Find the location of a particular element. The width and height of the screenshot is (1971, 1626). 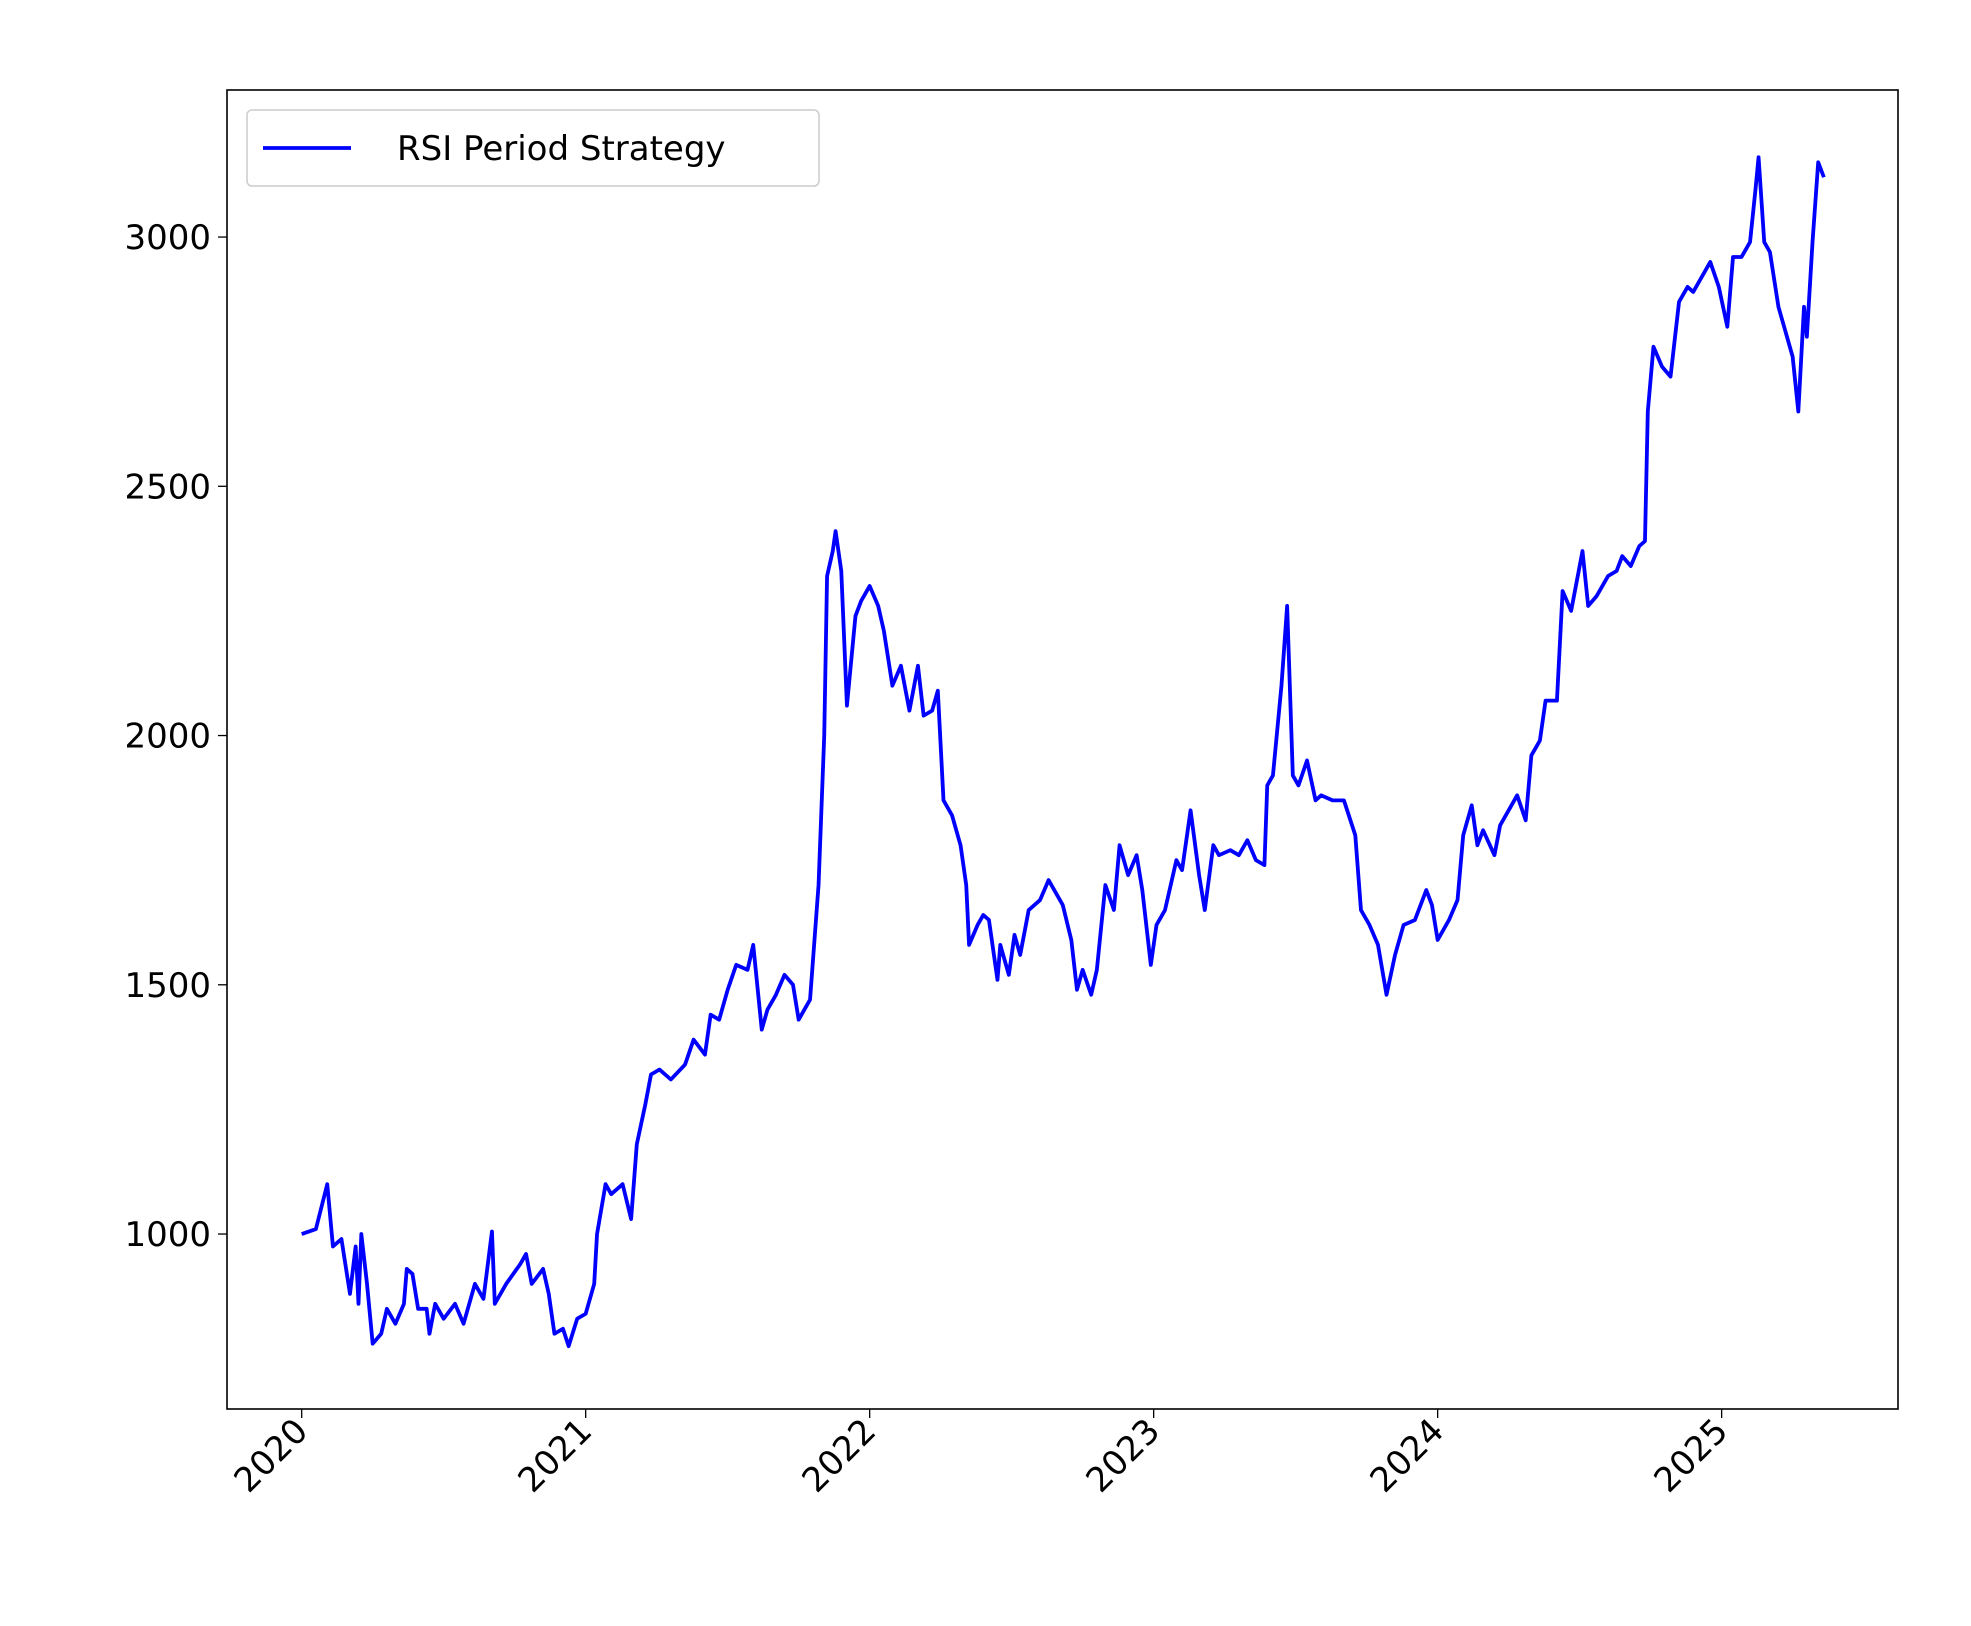

legend: RSI Period Strategy is located at coordinates (533, 148).